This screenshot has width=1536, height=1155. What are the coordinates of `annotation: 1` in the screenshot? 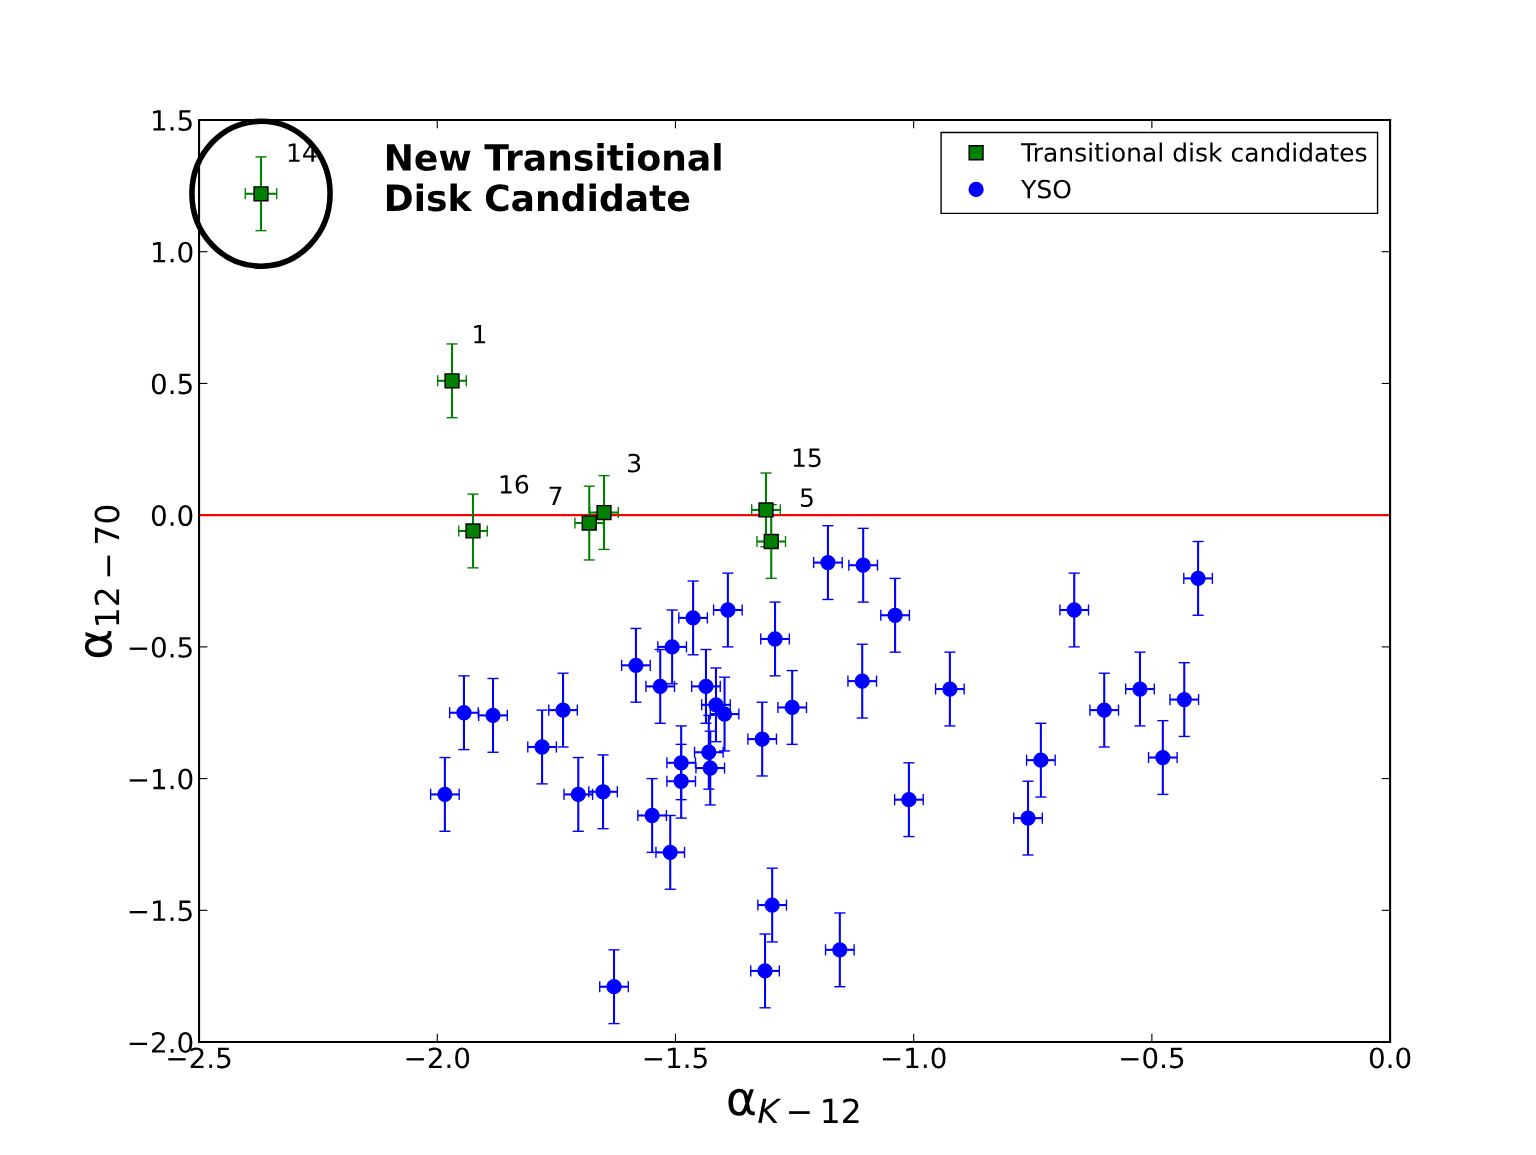 It's located at (480, 334).